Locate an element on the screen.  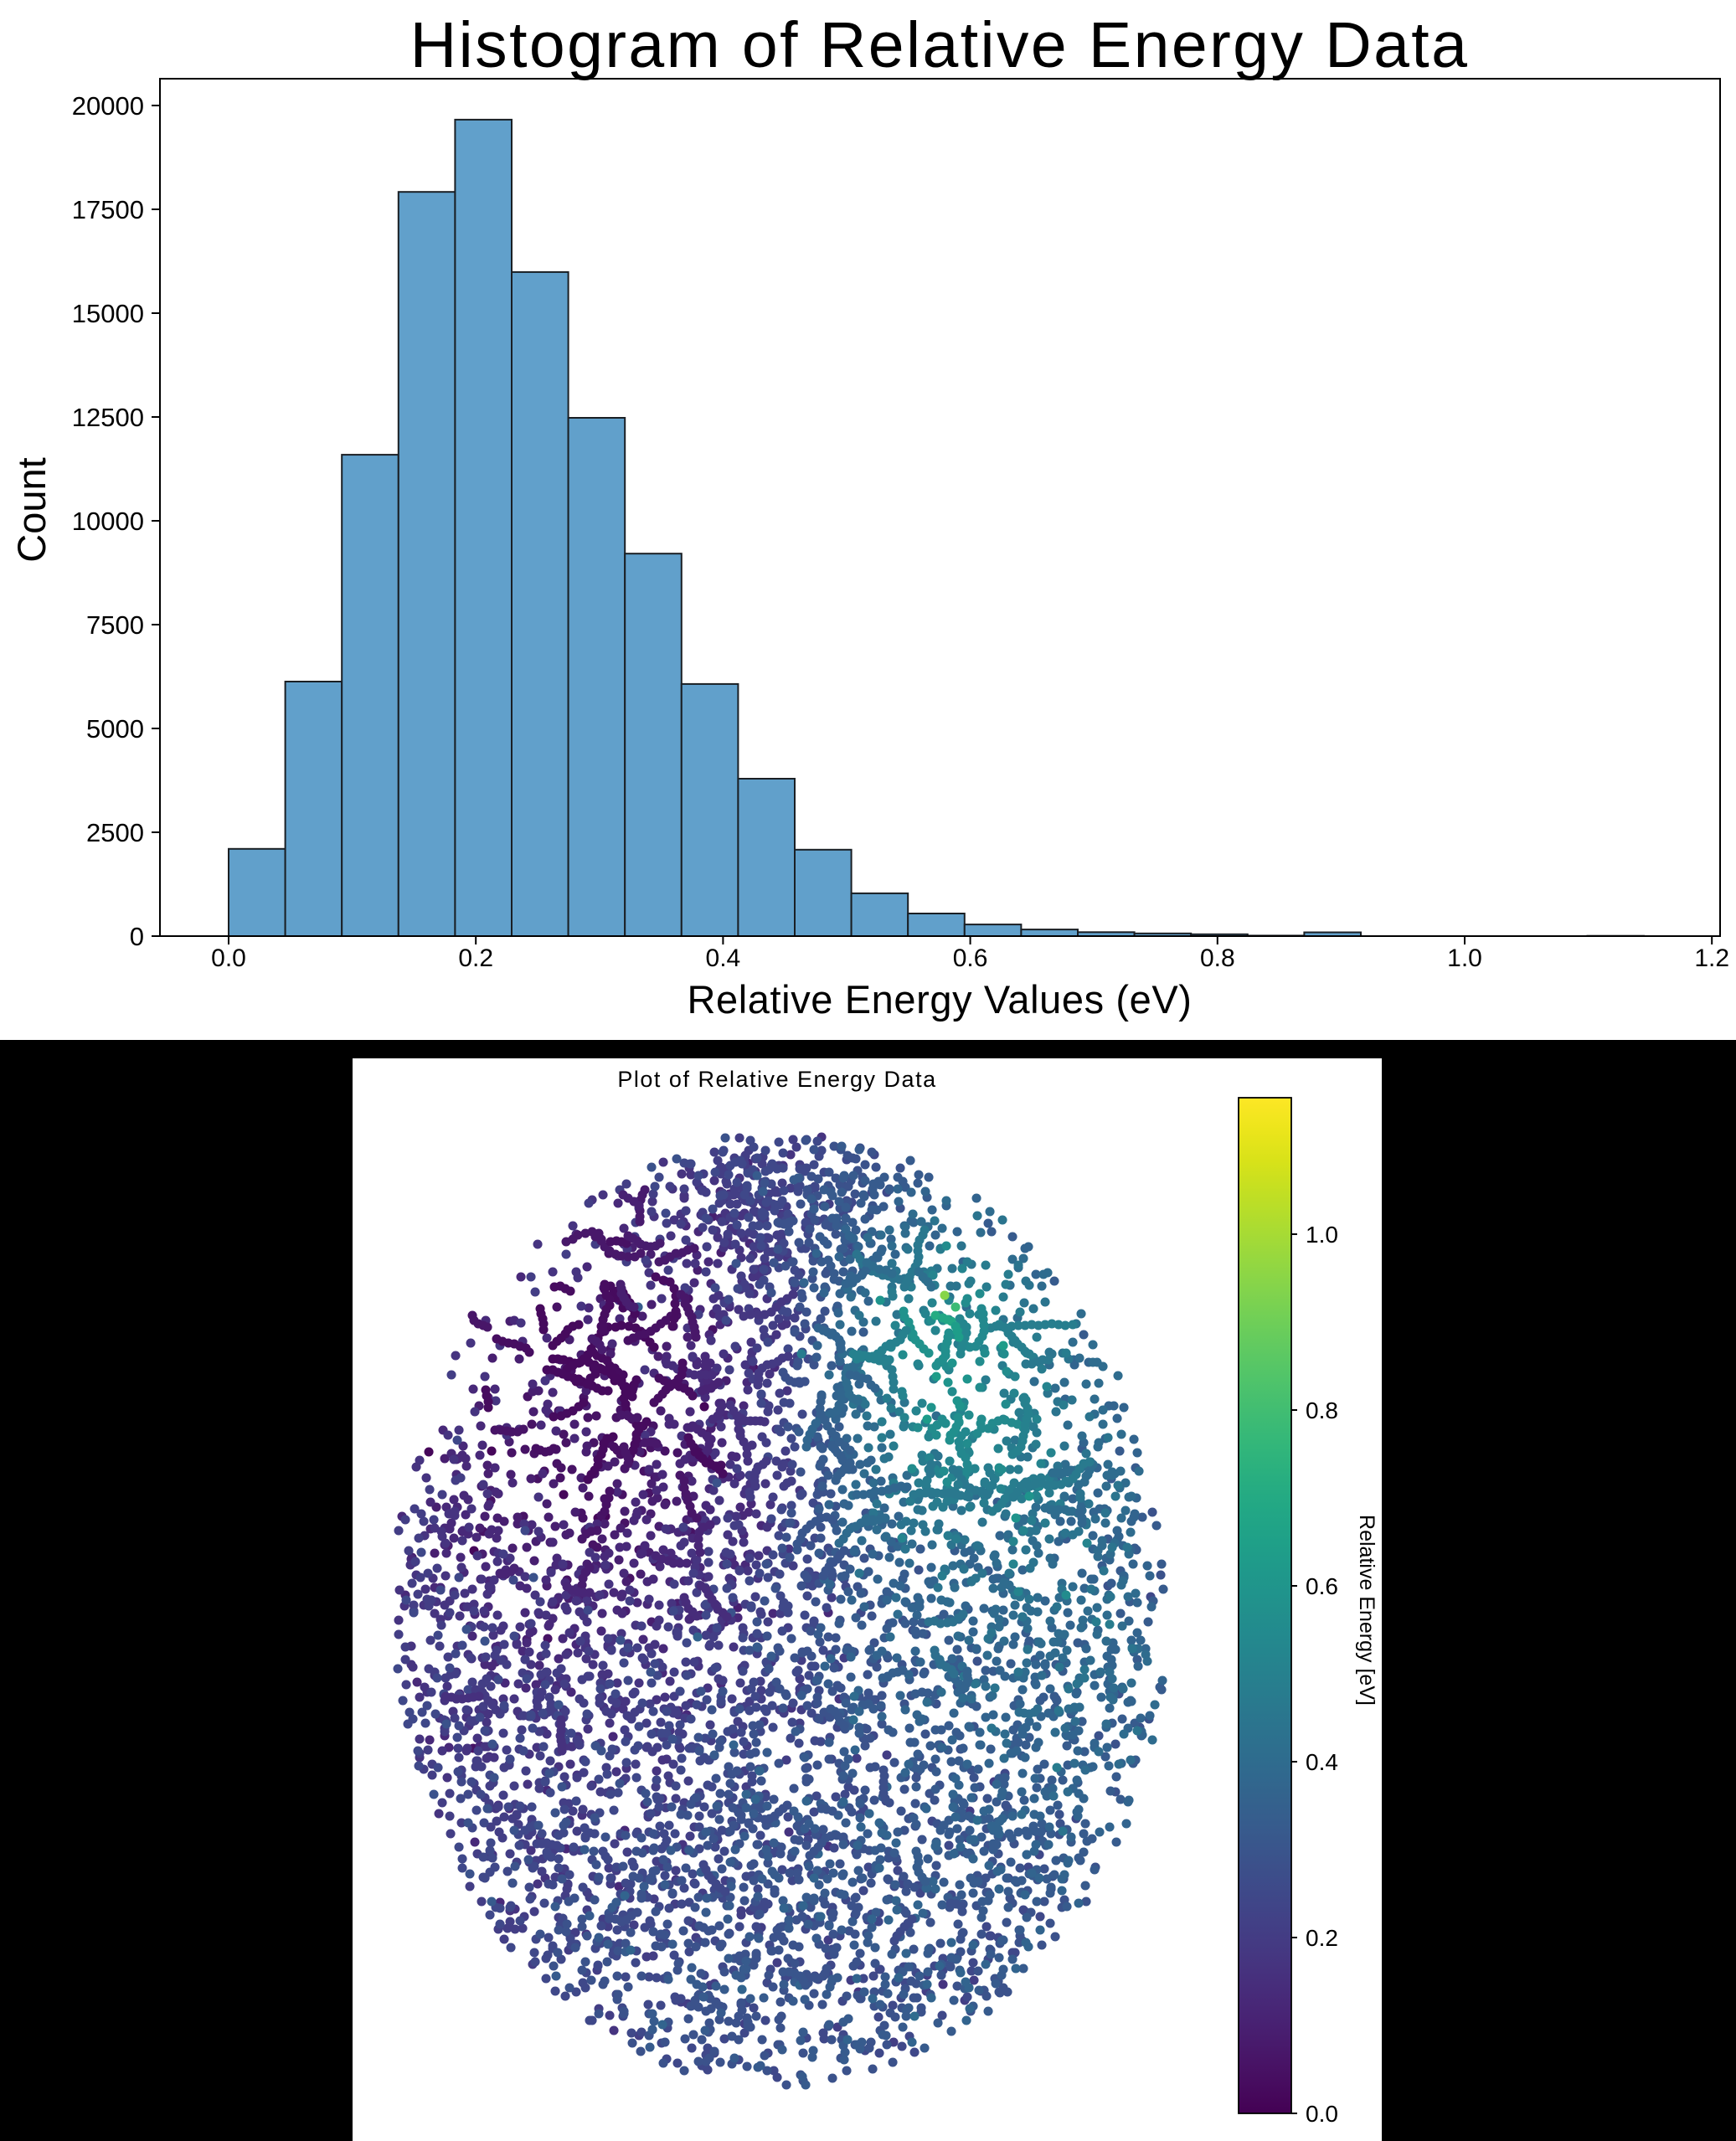
svg-text: 12500 is located at coordinates (108, 417).